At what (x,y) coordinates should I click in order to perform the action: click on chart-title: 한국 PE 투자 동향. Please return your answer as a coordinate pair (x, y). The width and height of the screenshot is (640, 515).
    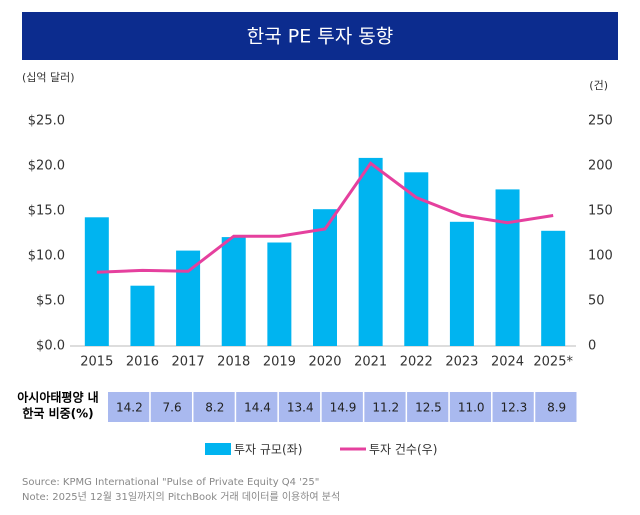
    Looking at the image, I should click on (320, 37).